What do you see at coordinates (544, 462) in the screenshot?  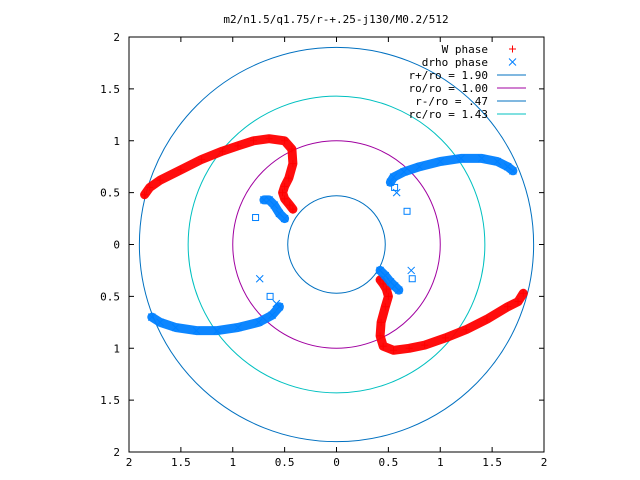 I see `x-tick-label-8: 2` at bounding box center [544, 462].